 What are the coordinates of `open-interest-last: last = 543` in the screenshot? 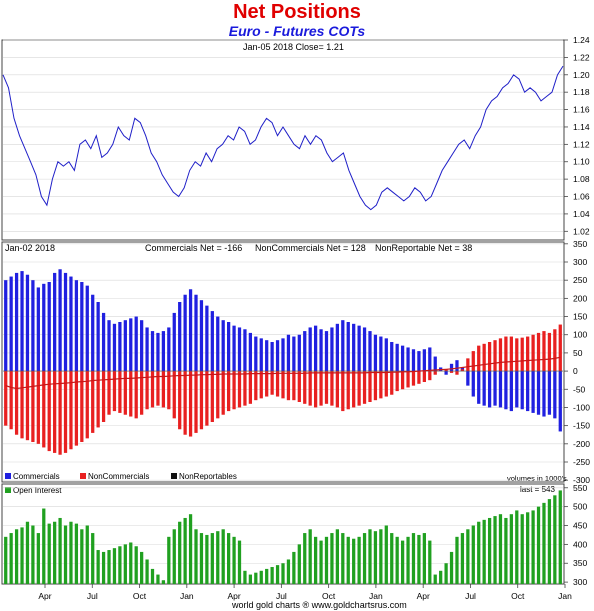 It's located at (537, 489).